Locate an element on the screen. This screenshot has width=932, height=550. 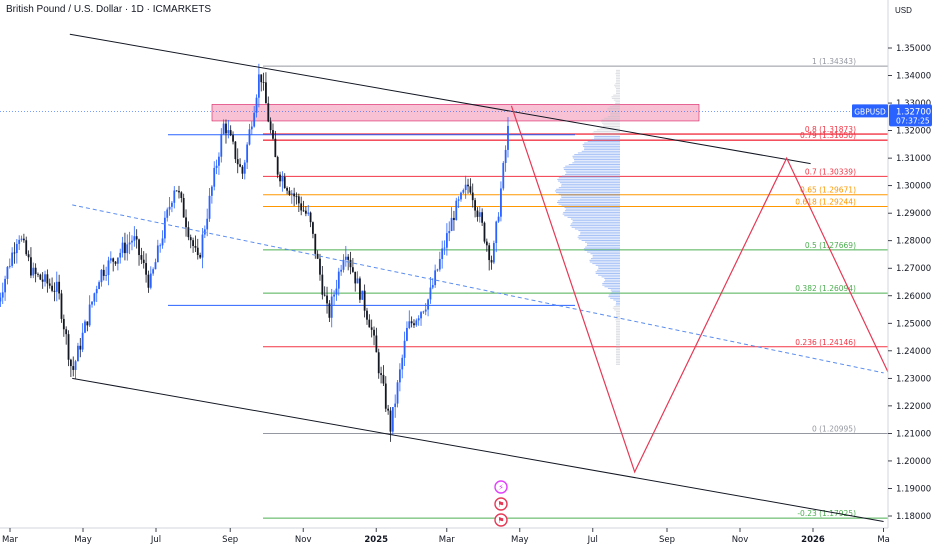
fib-label: 0.5 (1.27669) is located at coordinates (830, 245).